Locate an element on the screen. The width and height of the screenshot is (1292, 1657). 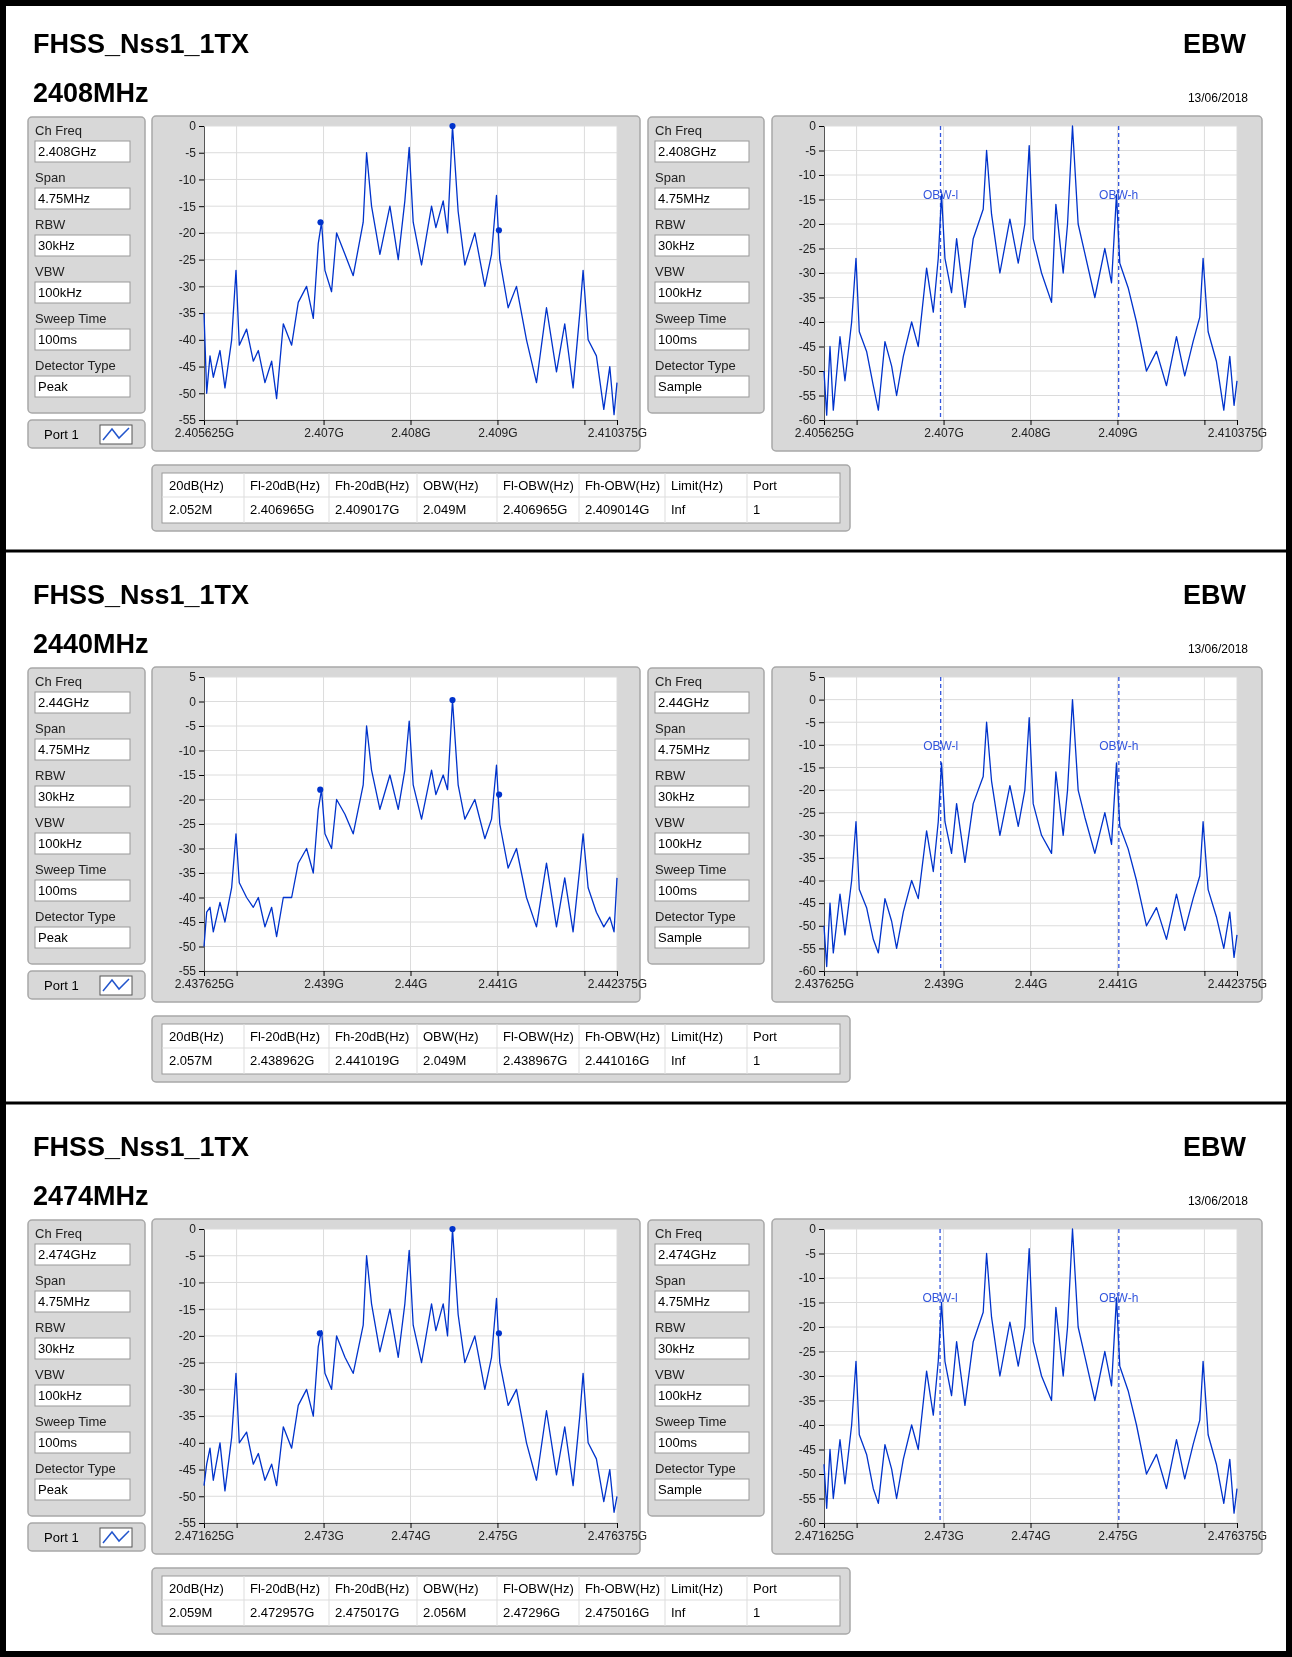
text: 2.408GHz is located at coordinates (687, 151).